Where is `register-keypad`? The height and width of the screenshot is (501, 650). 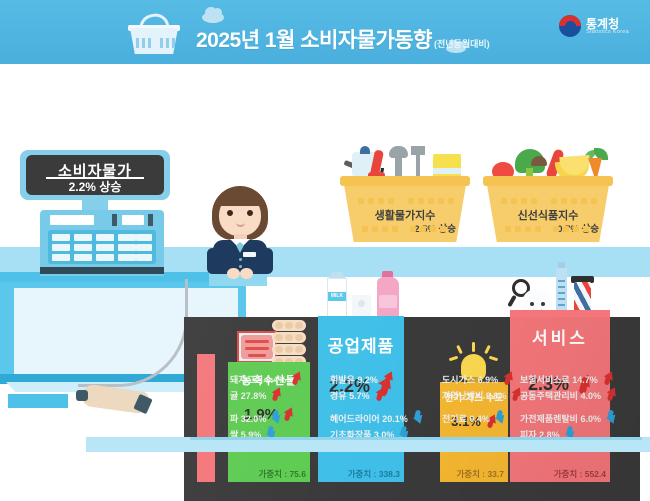 register-keypad is located at coordinates (102, 247).